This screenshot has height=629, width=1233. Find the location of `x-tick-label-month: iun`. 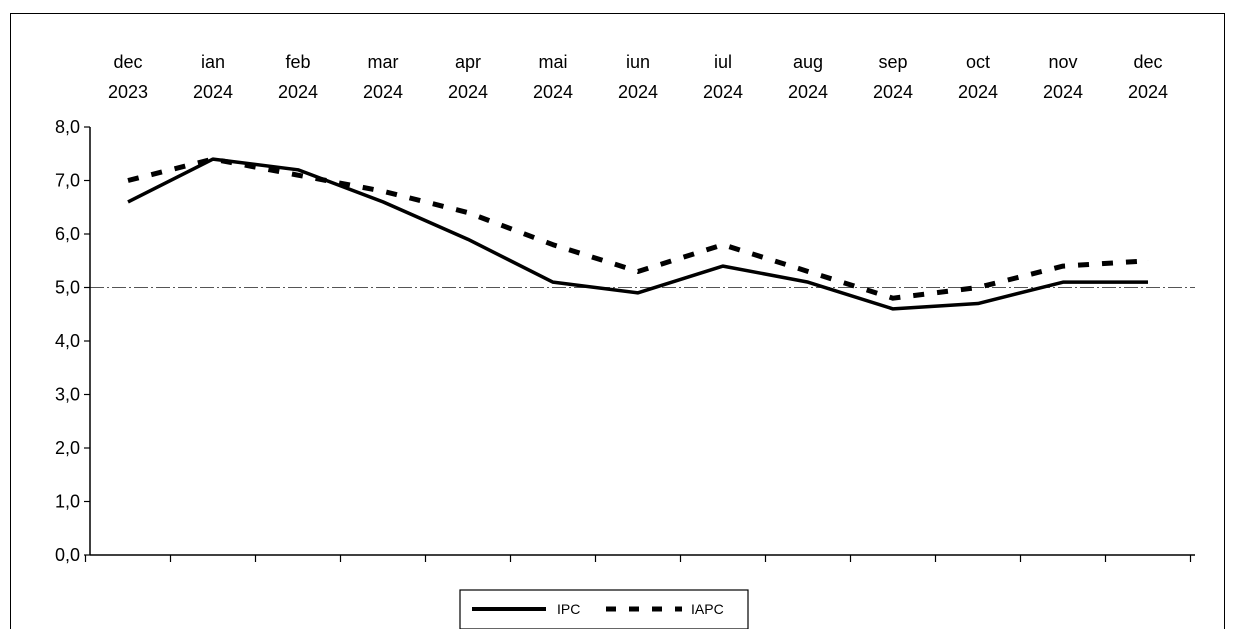

x-tick-label-month: iun is located at coordinates (638, 62).